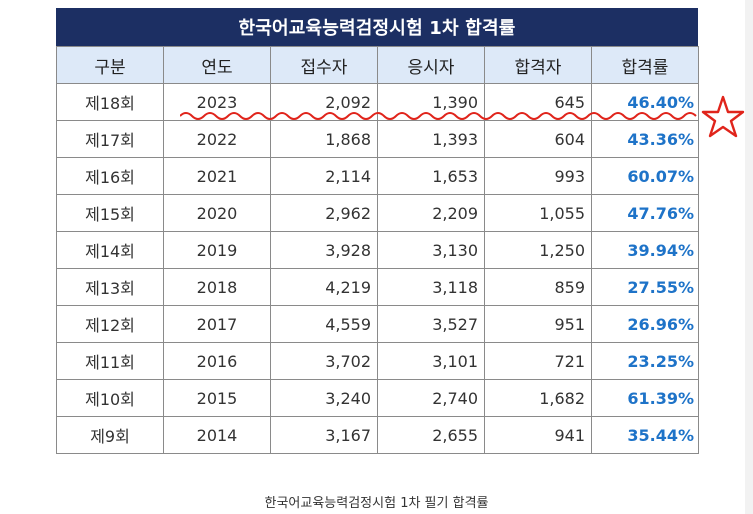  What do you see at coordinates (431, 287) in the screenshot?
I see `cell-takers: 3,118` at bounding box center [431, 287].